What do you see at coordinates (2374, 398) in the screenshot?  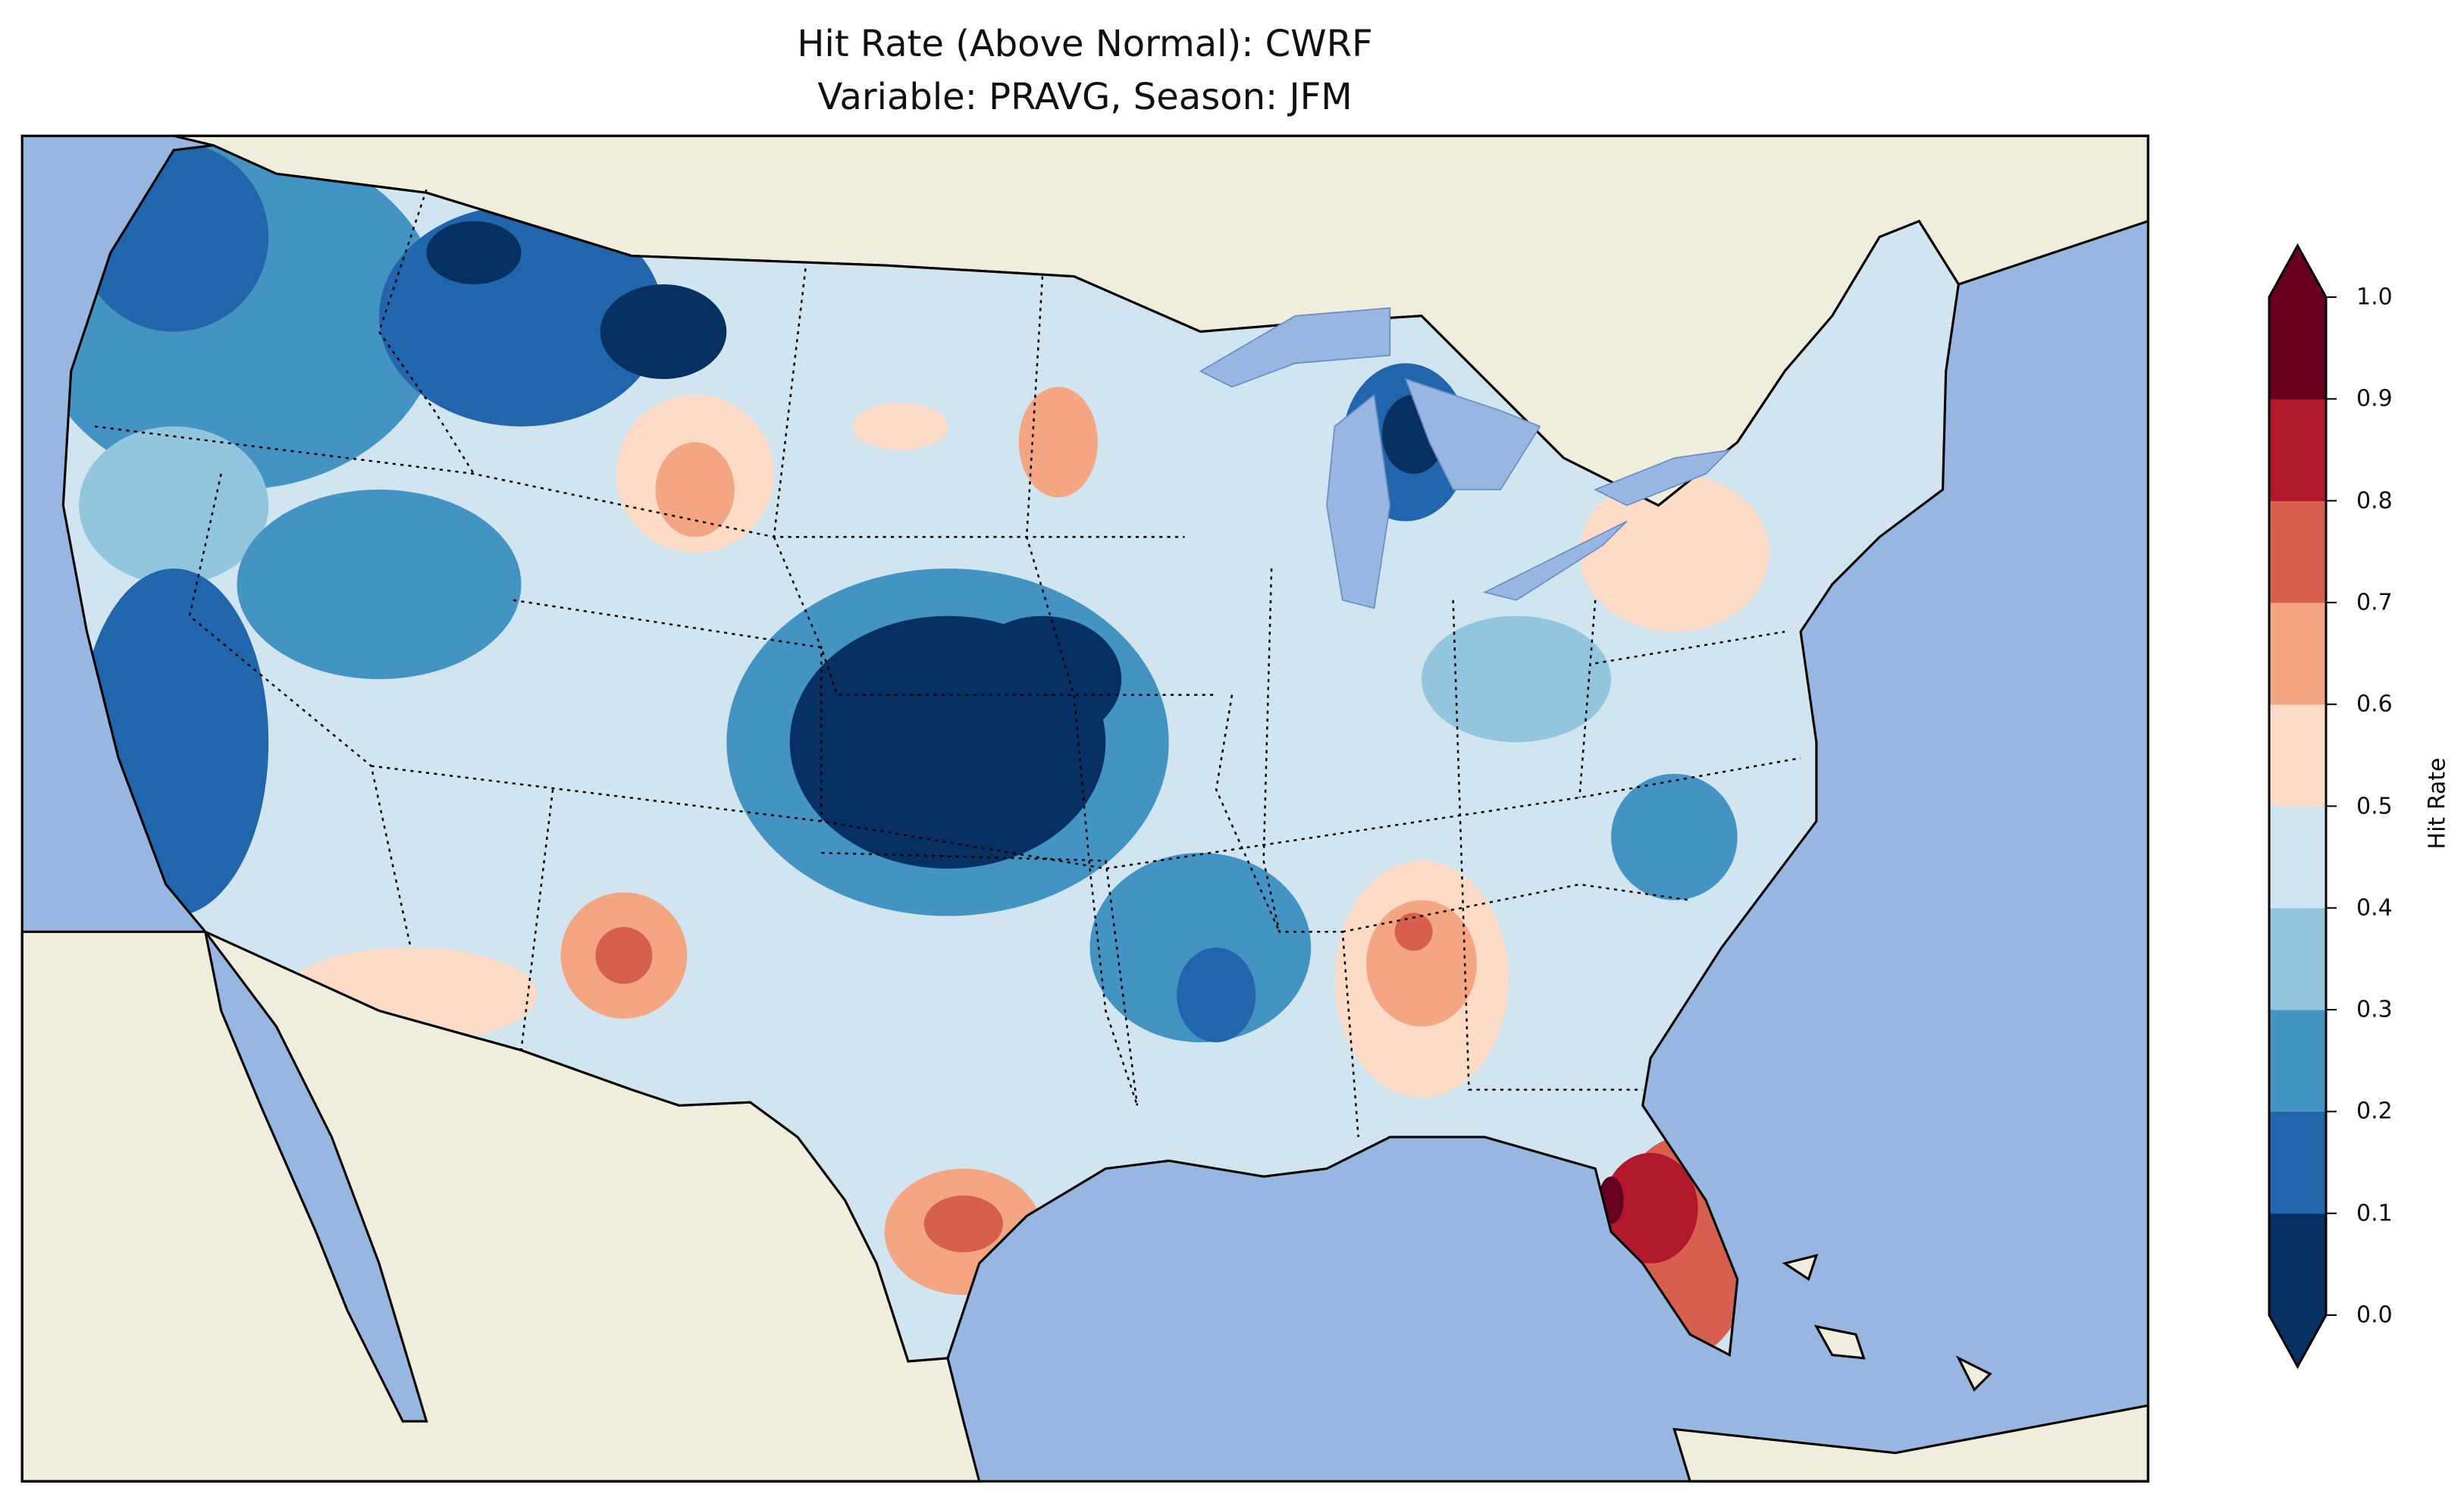 I see `colorbar-tick-label: 0.9` at bounding box center [2374, 398].